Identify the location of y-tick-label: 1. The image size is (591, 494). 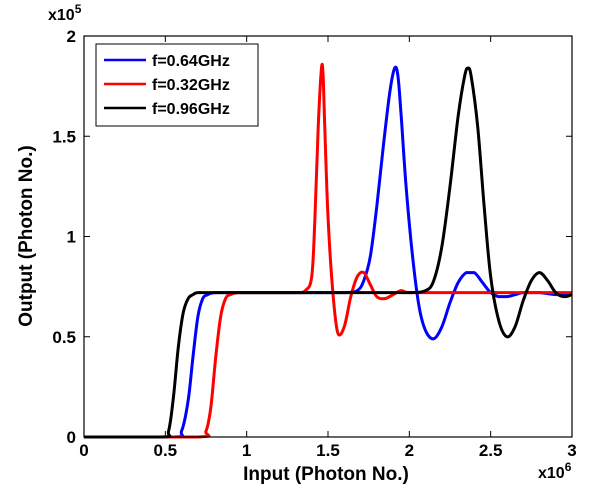
(71, 237).